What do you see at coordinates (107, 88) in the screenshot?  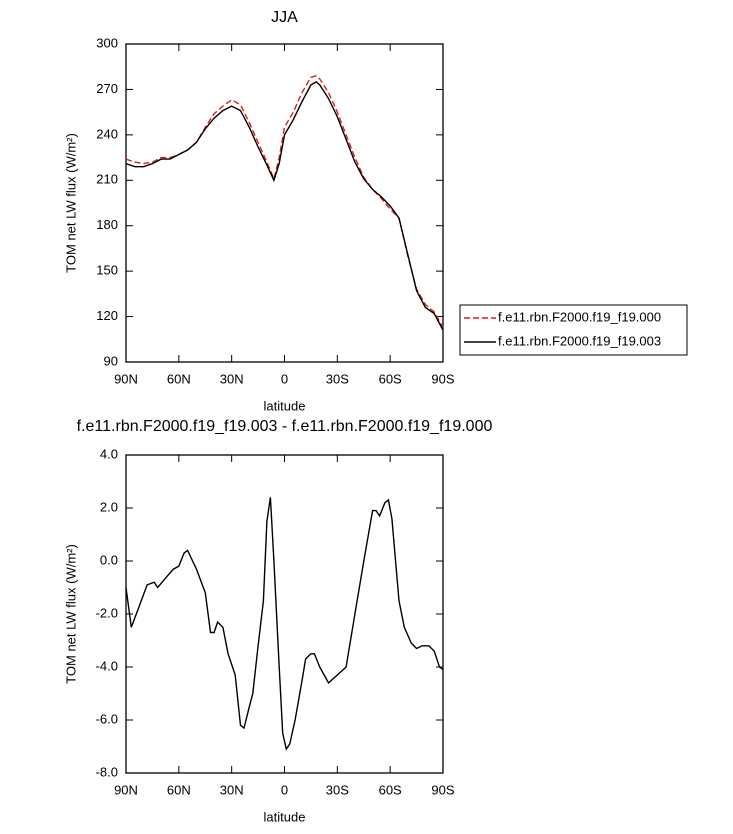 I see `y-tick-label: 270` at bounding box center [107, 88].